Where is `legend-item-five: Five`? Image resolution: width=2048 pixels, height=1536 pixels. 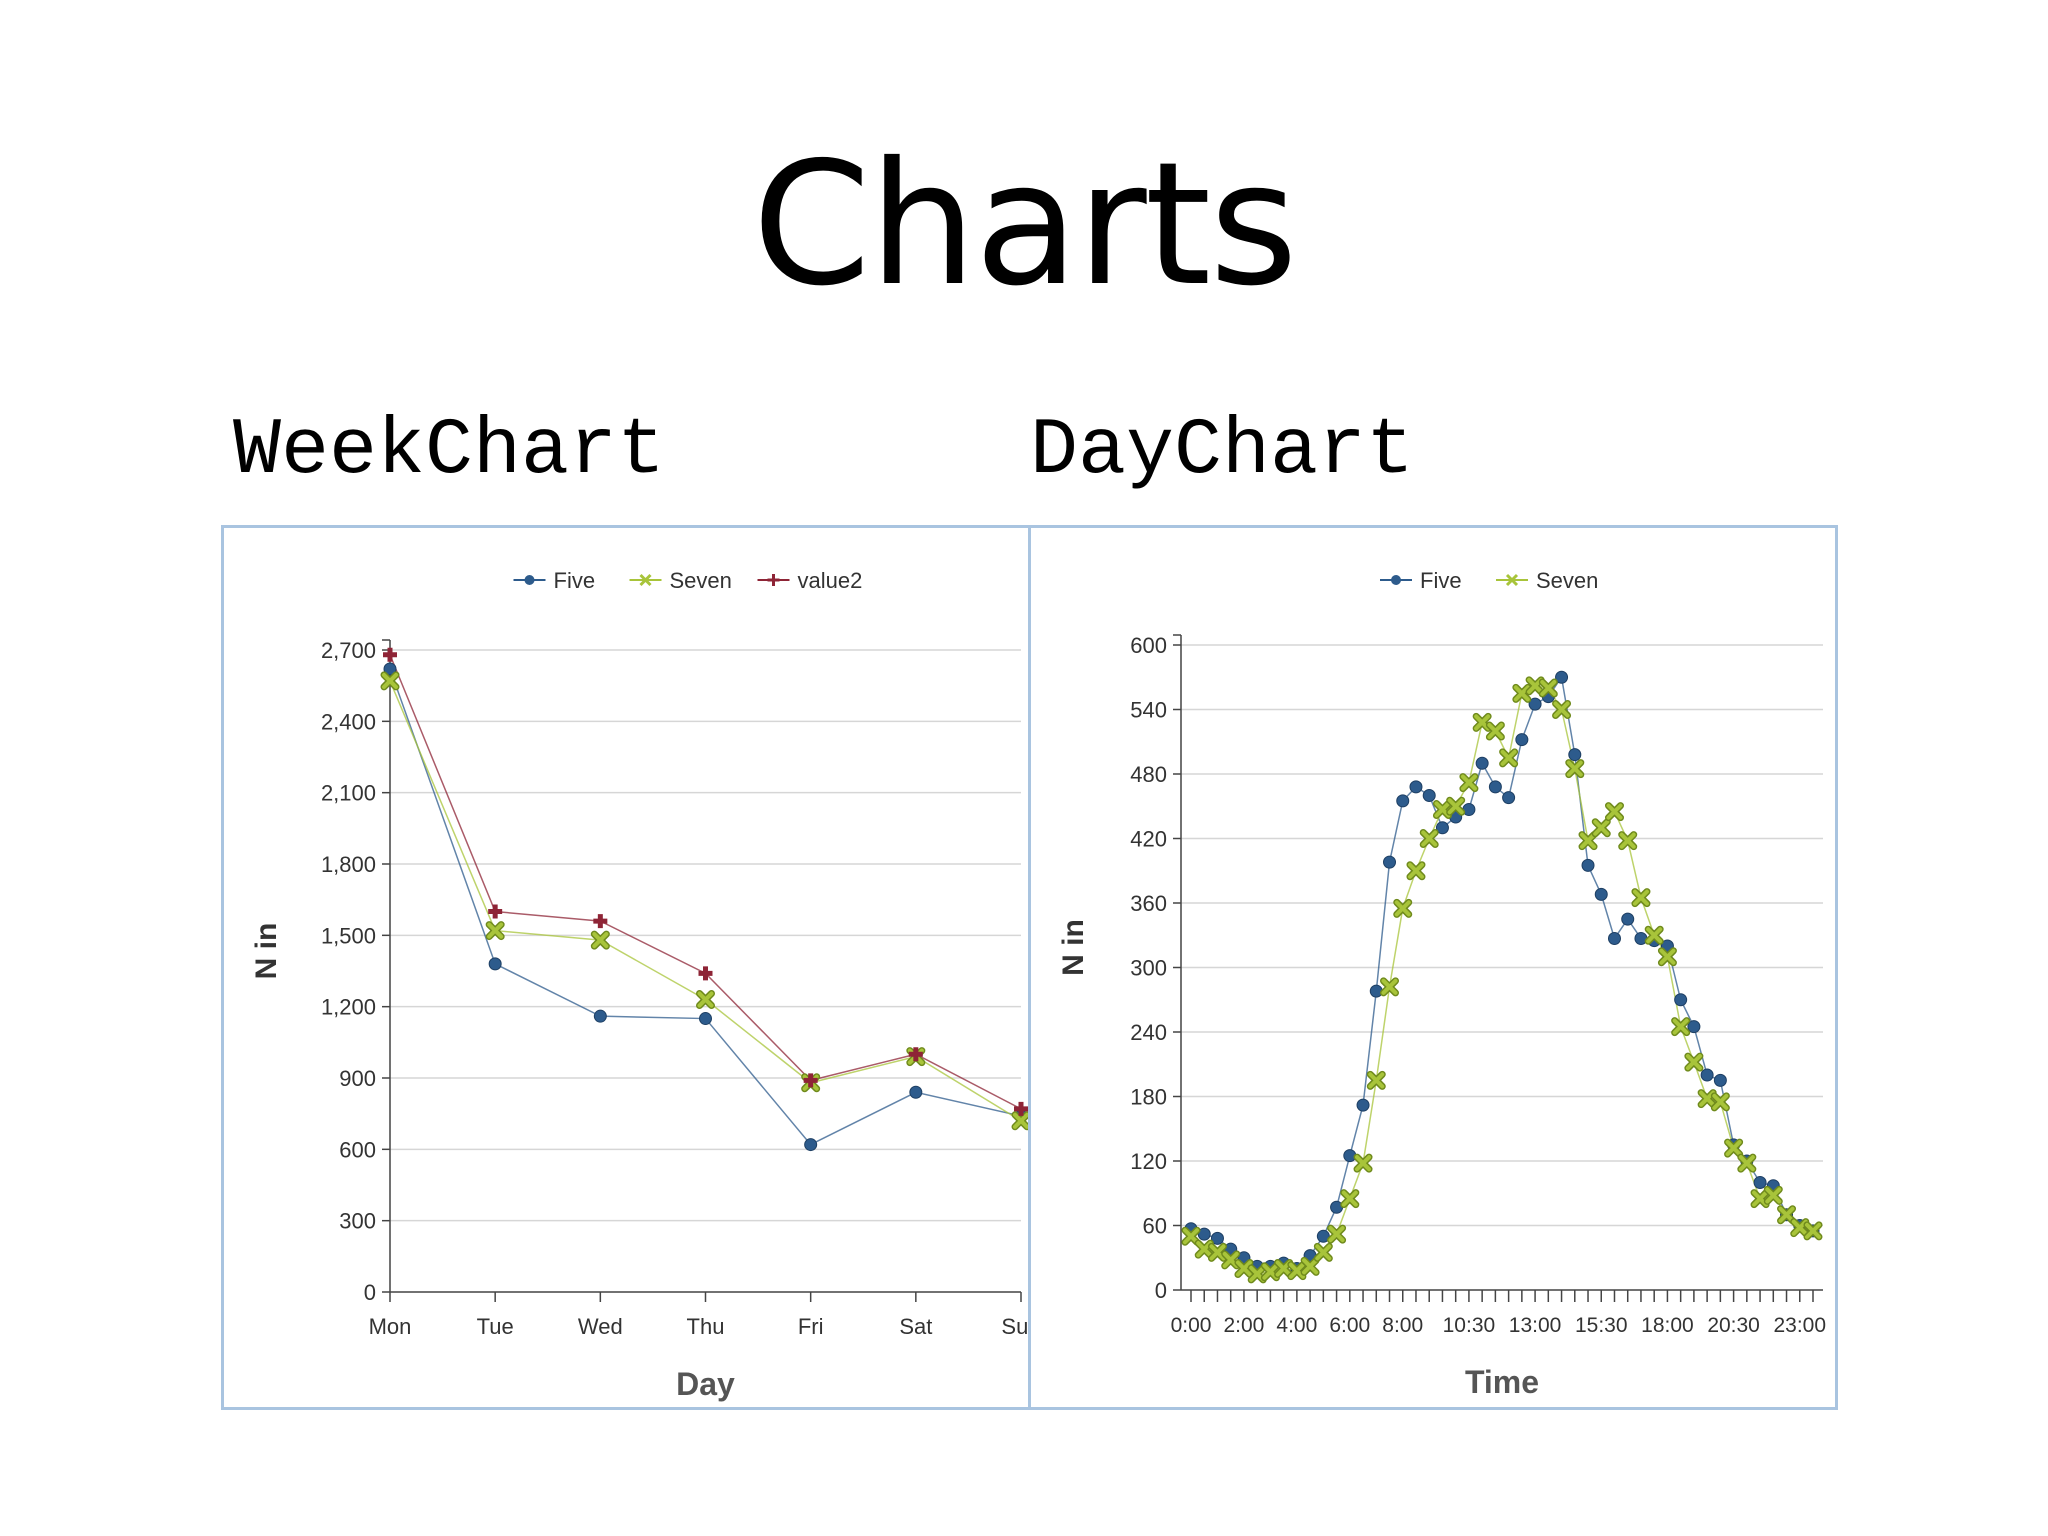
legend-item-five: Five is located at coordinates (1421, 580).